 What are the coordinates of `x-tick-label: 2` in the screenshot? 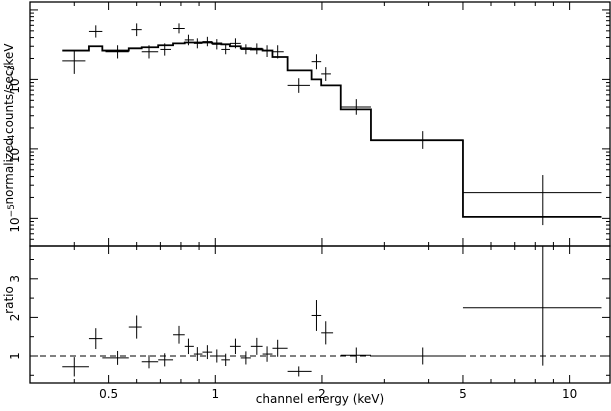 It's located at (322, 394).